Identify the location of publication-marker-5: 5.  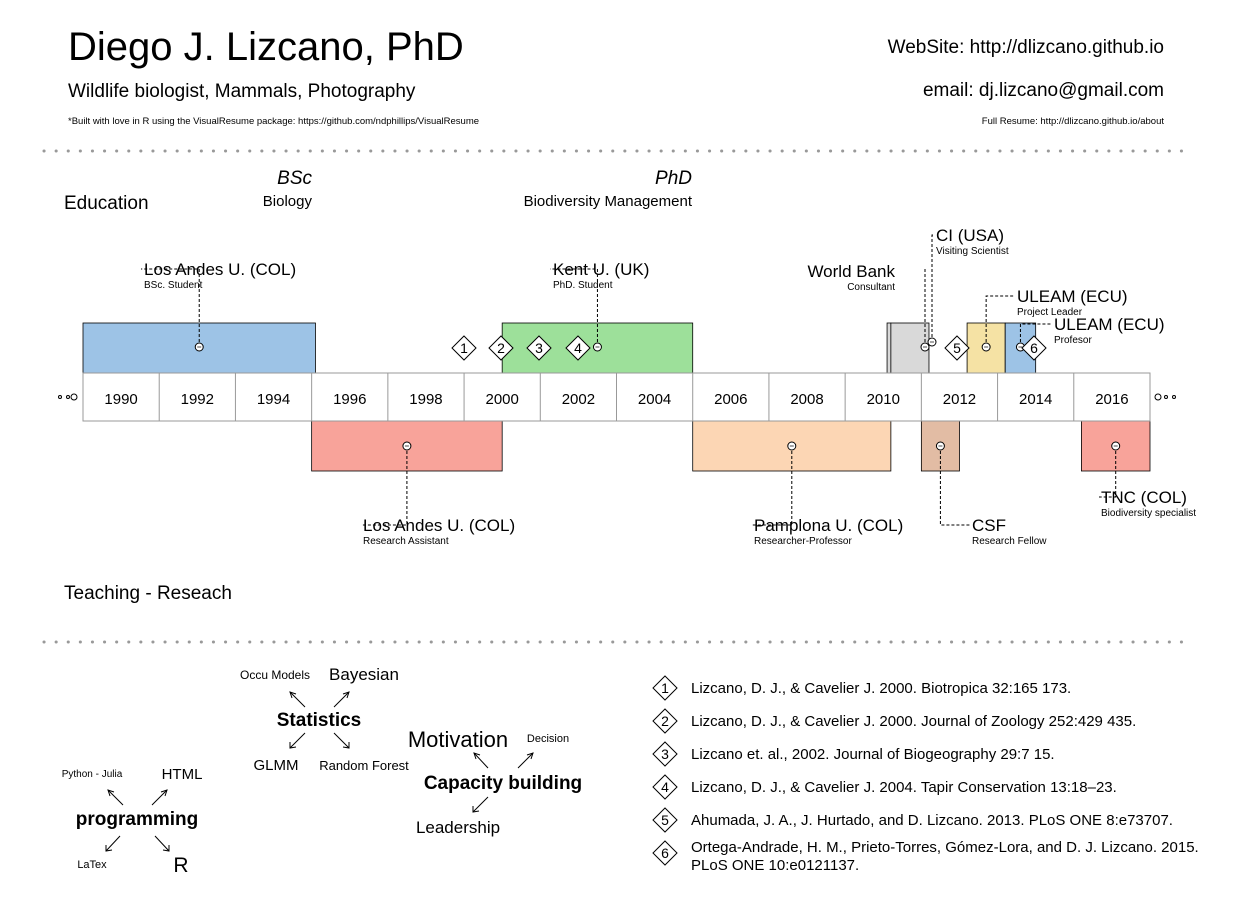
(957, 348).